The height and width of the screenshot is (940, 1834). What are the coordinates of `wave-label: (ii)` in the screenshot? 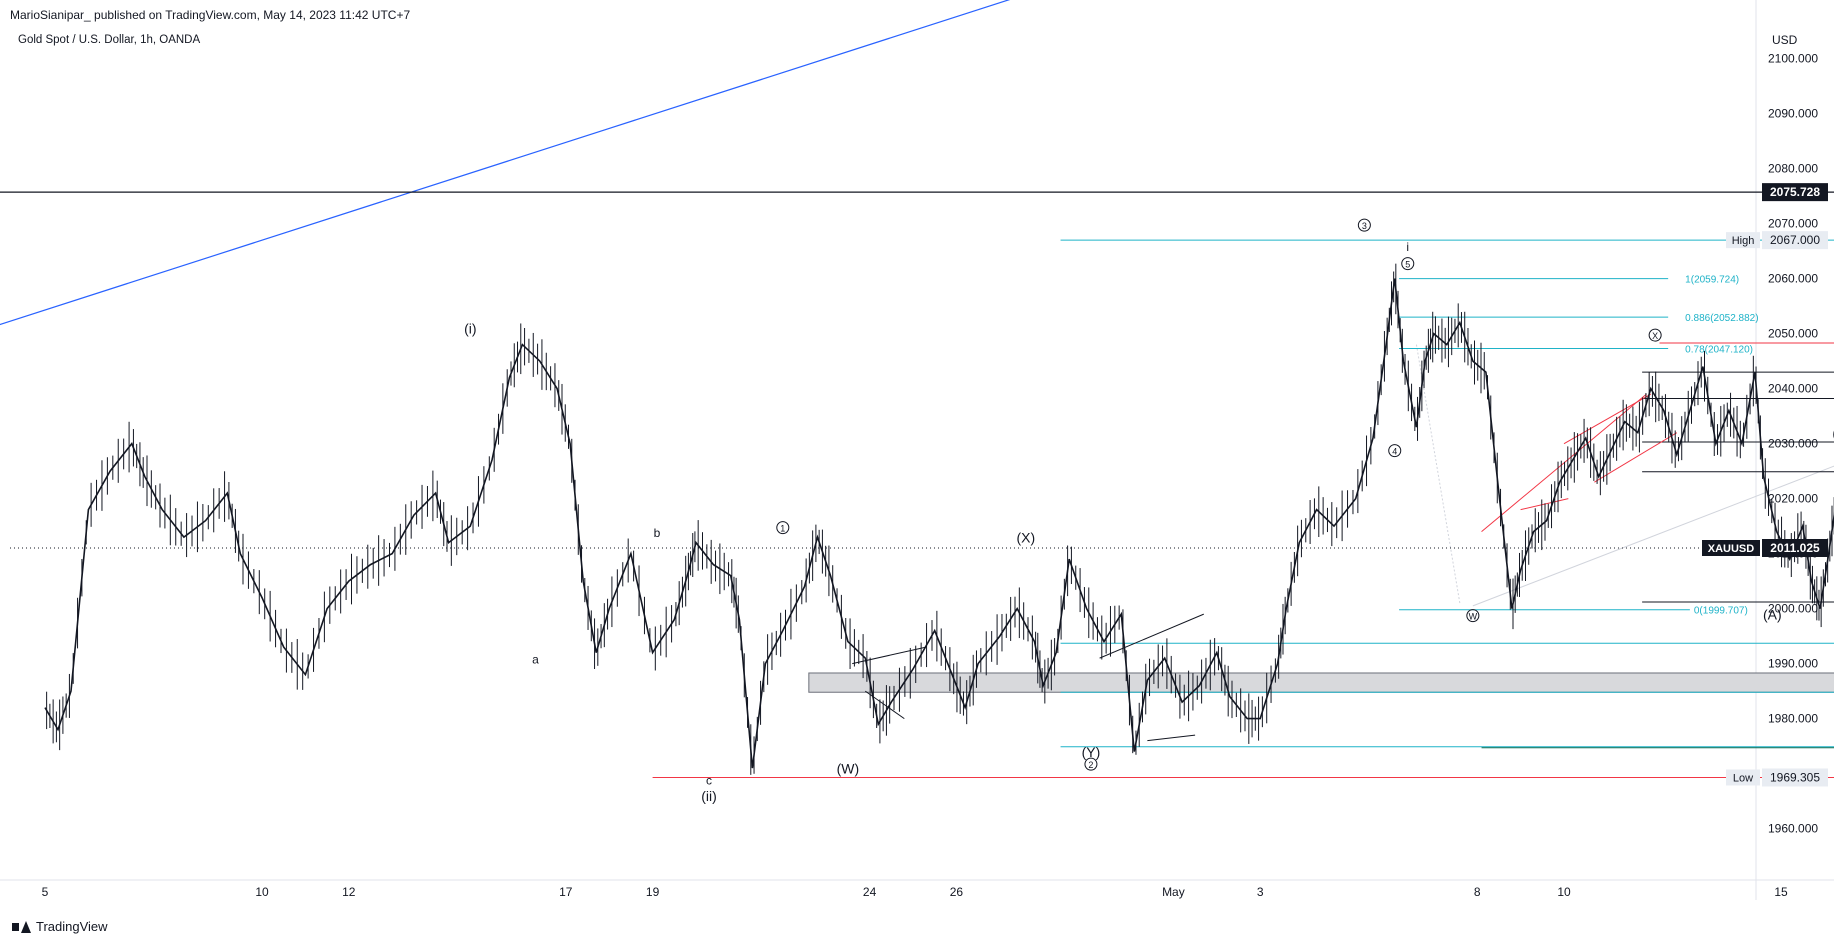 It's located at (709, 796).